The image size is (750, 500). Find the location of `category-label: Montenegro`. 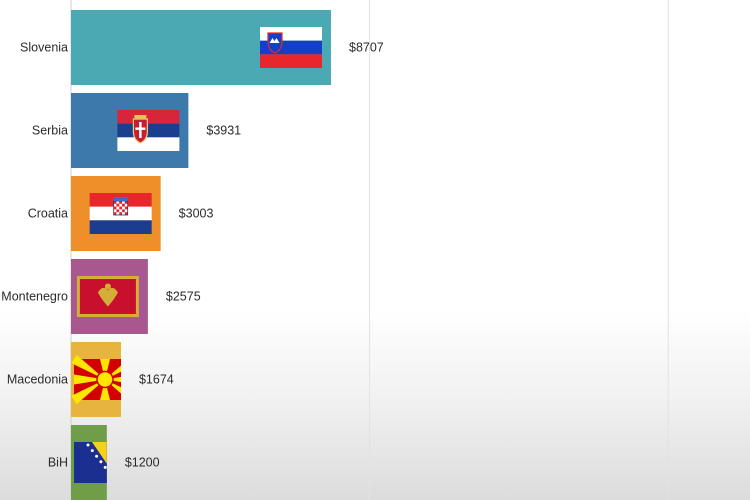

category-label: Montenegro is located at coordinates (34, 297).